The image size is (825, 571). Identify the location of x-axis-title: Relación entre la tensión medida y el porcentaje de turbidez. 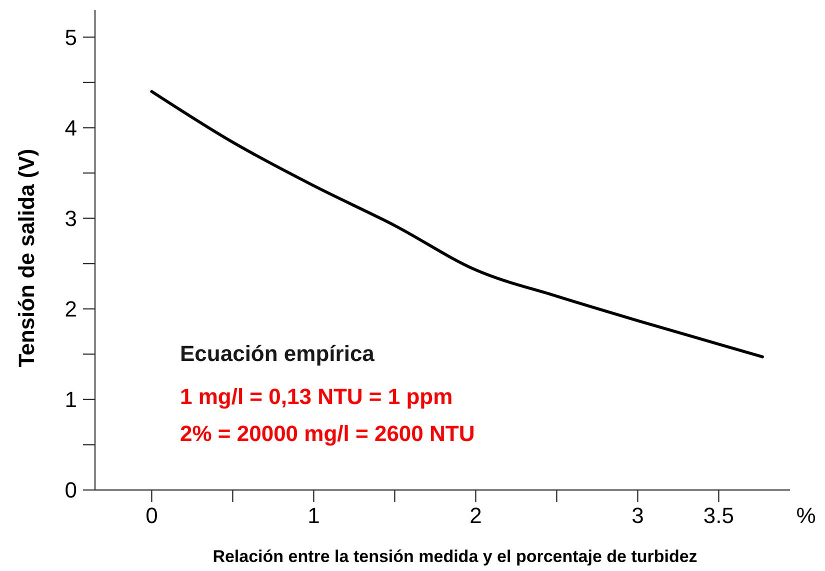
(455, 556).